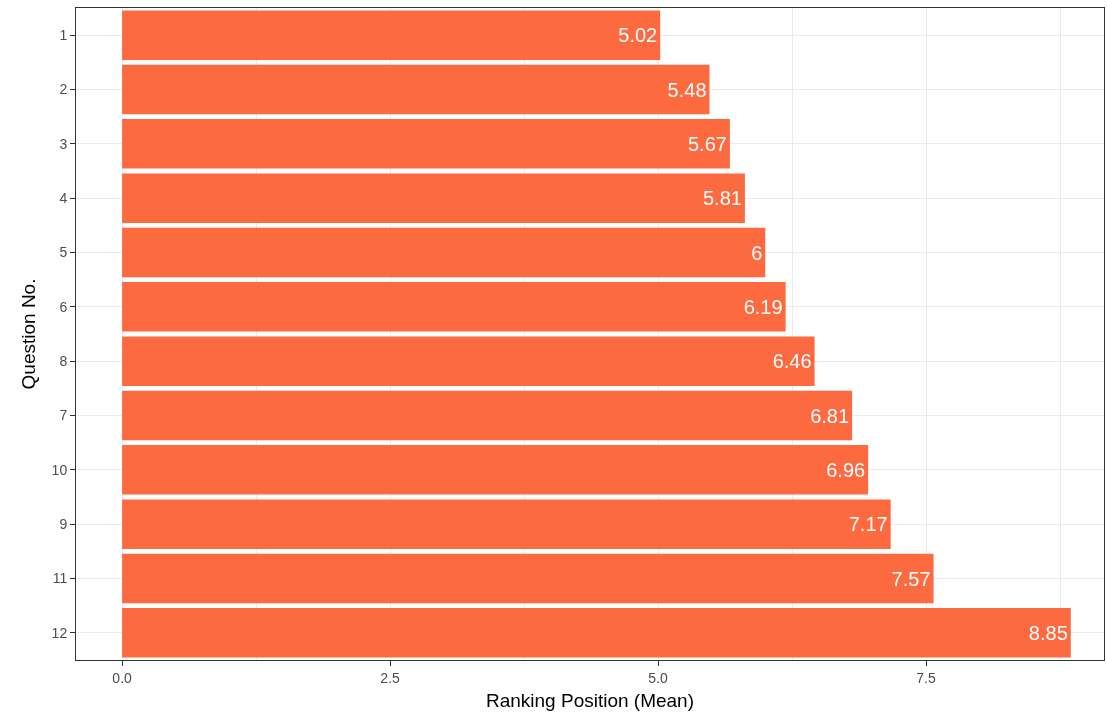  I want to click on data-label: 7.17, so click(868, 524).